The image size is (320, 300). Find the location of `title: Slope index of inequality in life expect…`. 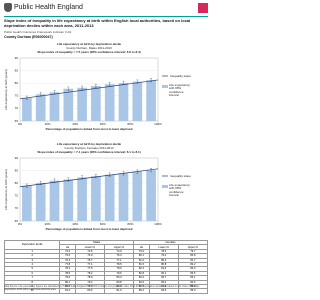

title: Slope index of inequality in life expect… is located at coordinates (97, 23).